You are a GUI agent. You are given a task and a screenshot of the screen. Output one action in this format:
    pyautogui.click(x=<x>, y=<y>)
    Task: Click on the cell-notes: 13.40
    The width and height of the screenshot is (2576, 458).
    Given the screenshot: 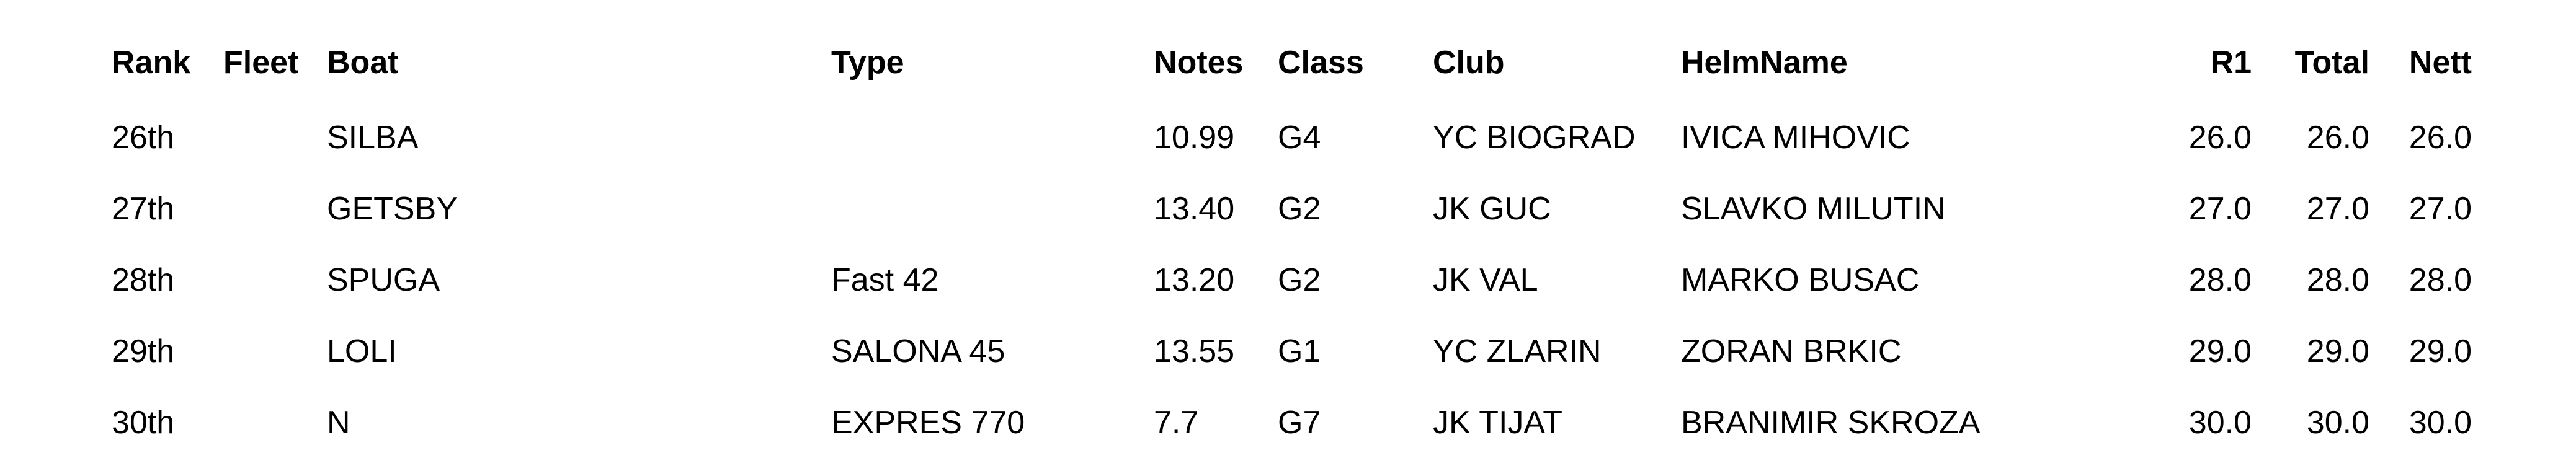 What is the action you would take?
    pyautogui.click(x=1195, y=208)
    